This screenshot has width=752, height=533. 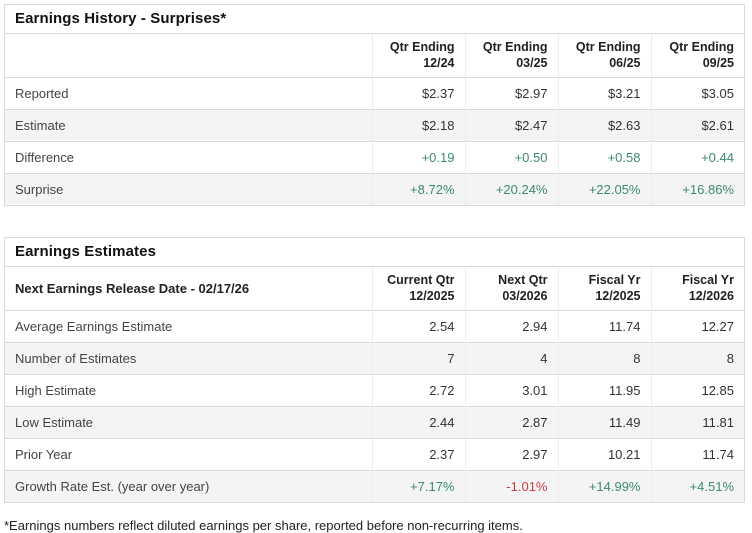 What do you see at coordinates (511, 189) in the screenshot?
I see `cell-value: +20.24%` at bounding box center [511, 189].